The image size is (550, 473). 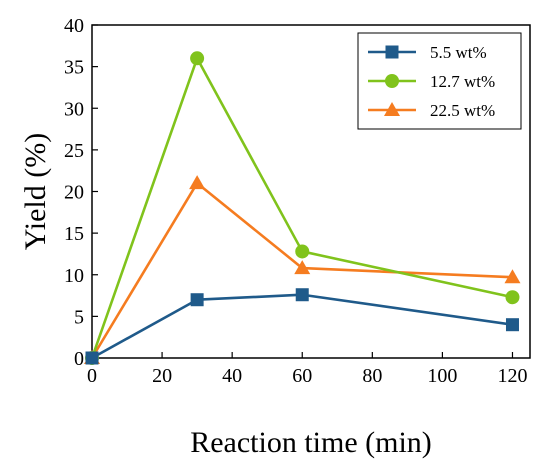 What do you see at coordinates (74, 234) in the screenshot?
I see `y-tick-label: 15` at bounding box center [74, 234].